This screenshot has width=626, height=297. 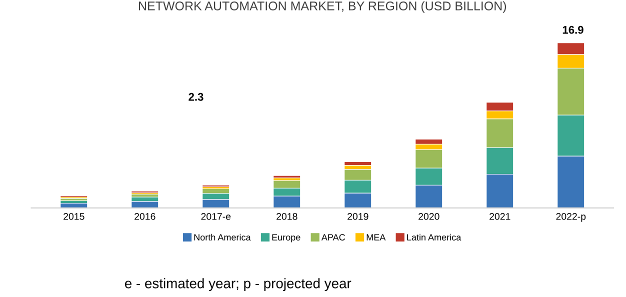 I want to click on x-tick-label: 2020, so click(x=429, y=216).